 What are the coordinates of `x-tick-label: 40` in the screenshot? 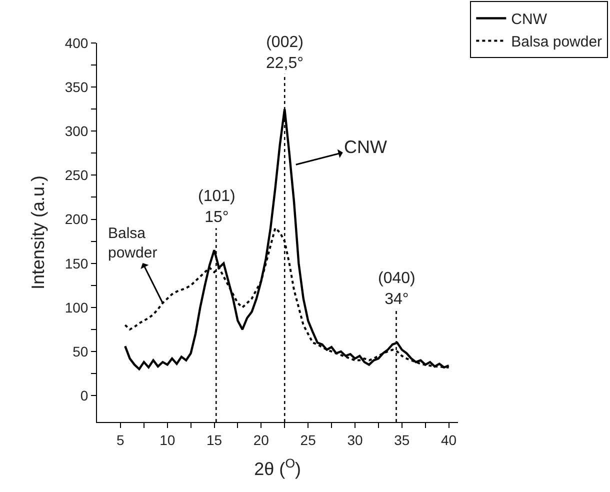 It's located at (449, 440).